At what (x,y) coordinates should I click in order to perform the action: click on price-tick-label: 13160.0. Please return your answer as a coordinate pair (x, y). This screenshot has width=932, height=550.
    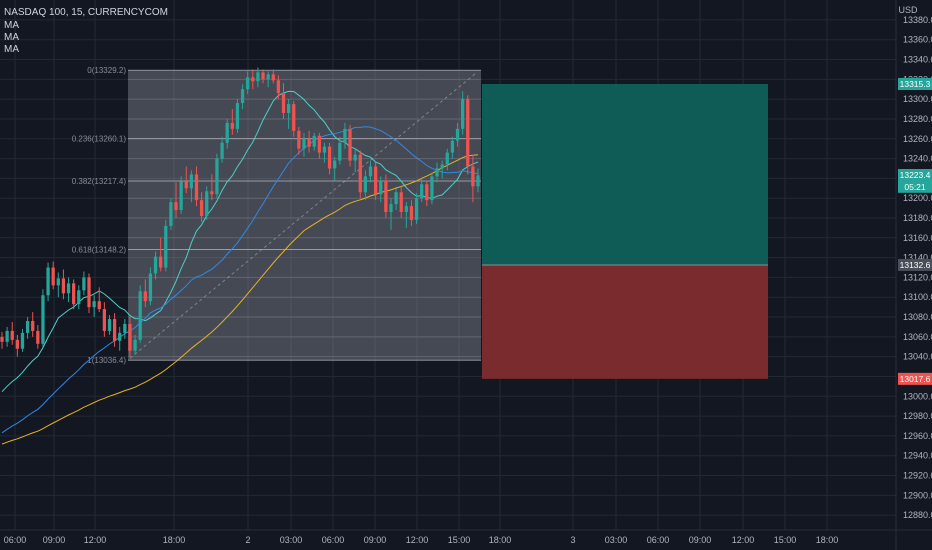
    Looking at the image, I should click on (917, 238).